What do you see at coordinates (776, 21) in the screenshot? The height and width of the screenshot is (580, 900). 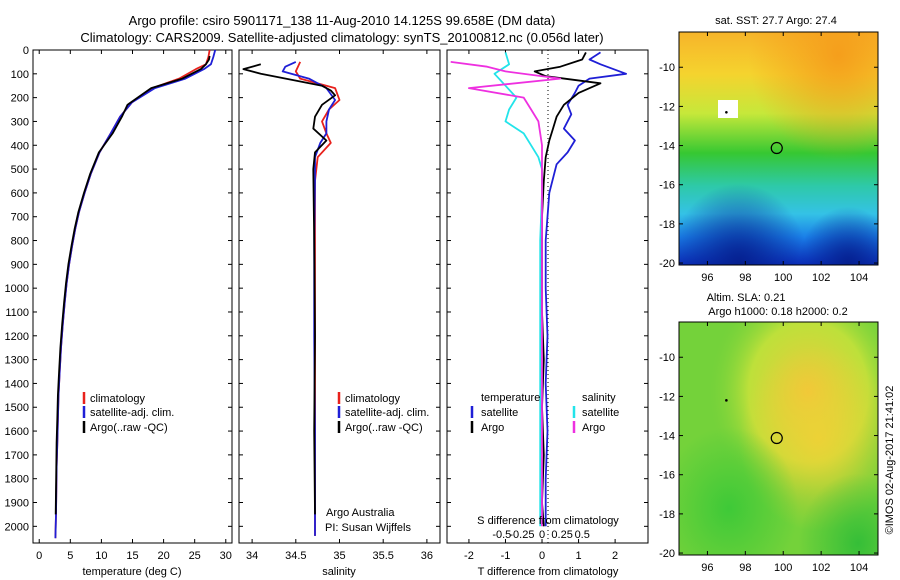 I see `sst-map-title: sat. SST: 27.7 Argo: 27.4` at bounding box center [776, 21].